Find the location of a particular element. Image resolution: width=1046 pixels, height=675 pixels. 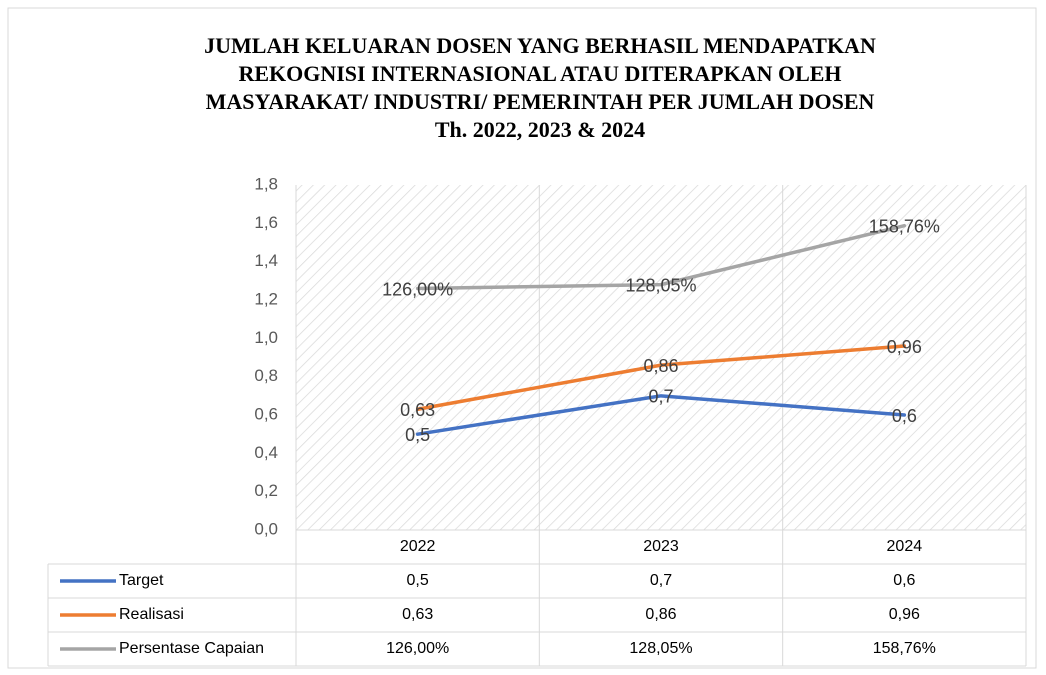

y-tick-label: 0,8 is located at coordinates (266, 375).